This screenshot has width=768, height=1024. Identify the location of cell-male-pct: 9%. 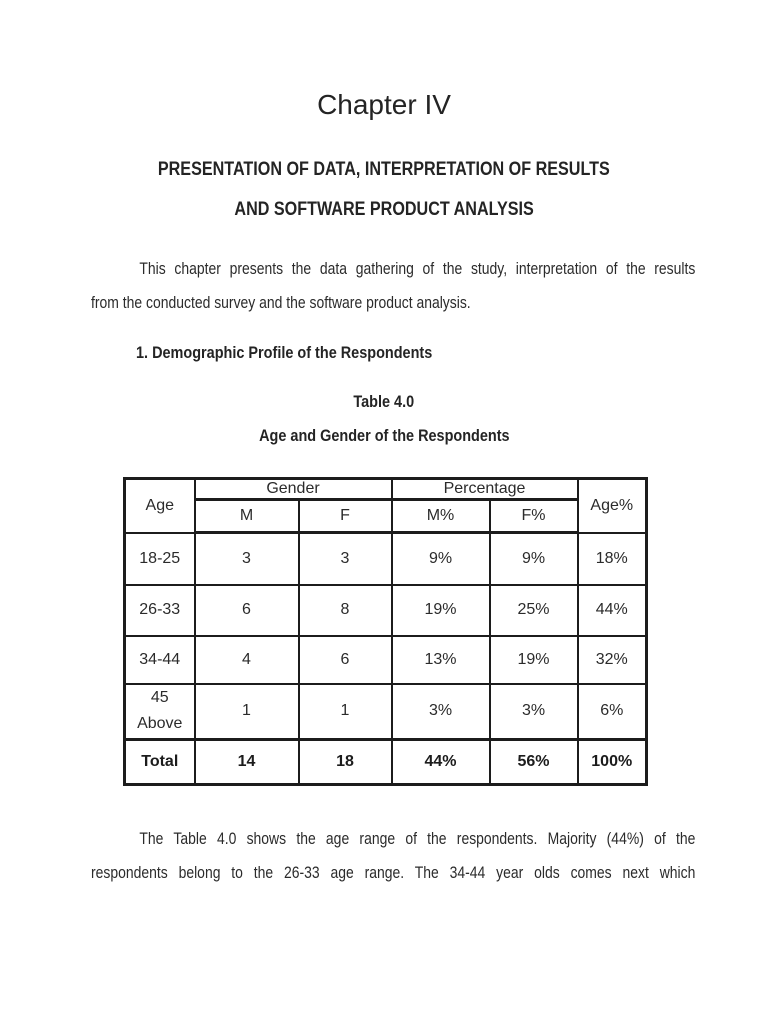
(440, 558).